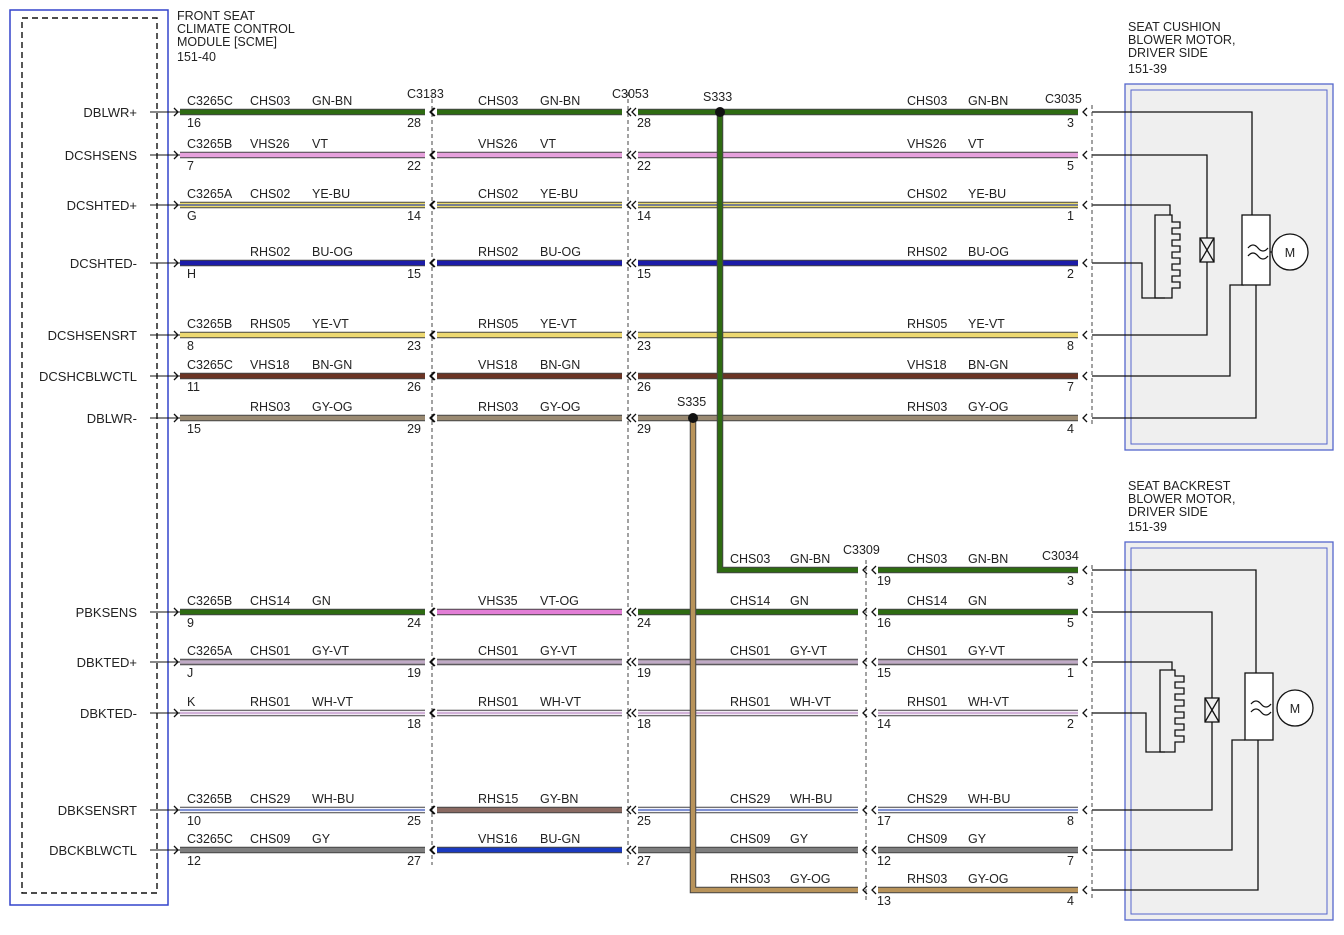  I want to click on signal-name: DCSHTED-, so click(103, 263).